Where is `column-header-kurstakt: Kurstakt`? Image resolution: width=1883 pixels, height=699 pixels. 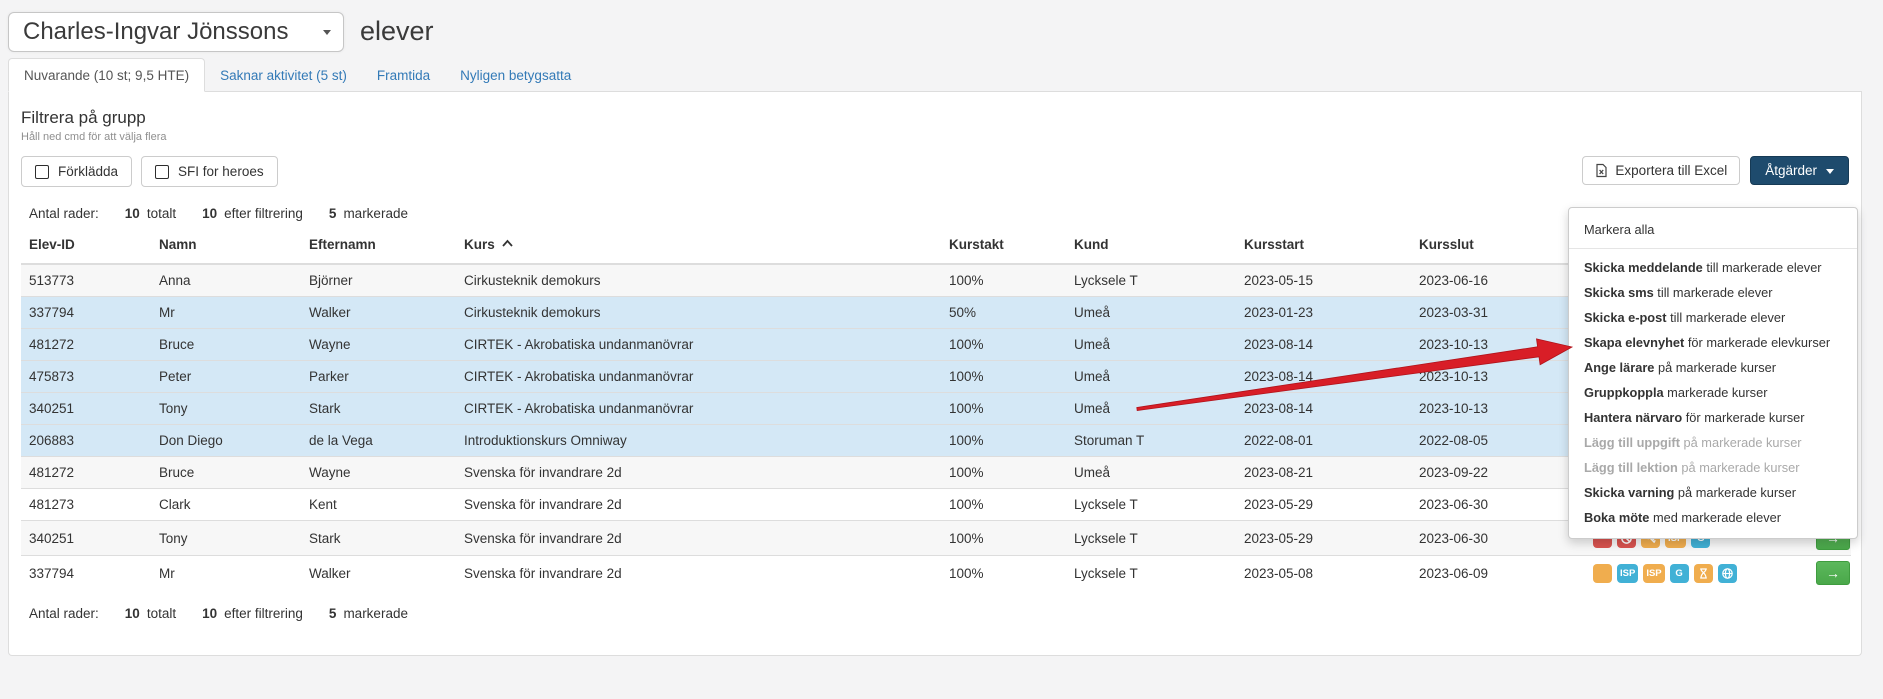 column-header-kurstakt: Kurstakt is located at coordinates (1003, 247).